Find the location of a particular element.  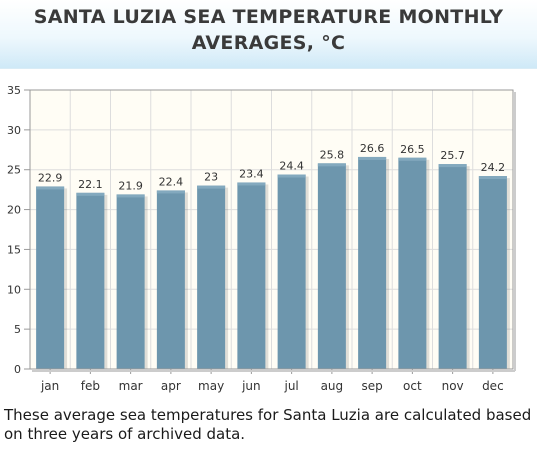

x-tick-label-sep: sep is located at coordinates (371, 386).